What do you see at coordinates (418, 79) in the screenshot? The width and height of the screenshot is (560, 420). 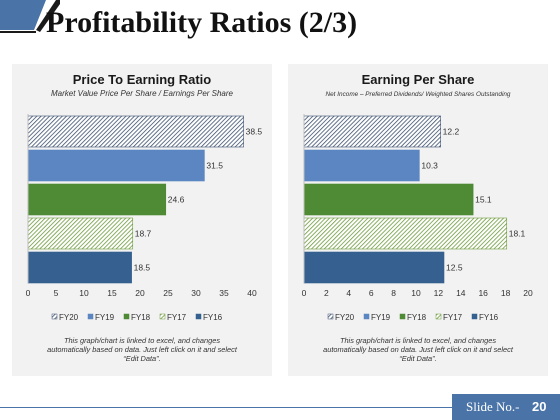 I see `chart-title: Earning Per Share` at bounding box center [418, 79].